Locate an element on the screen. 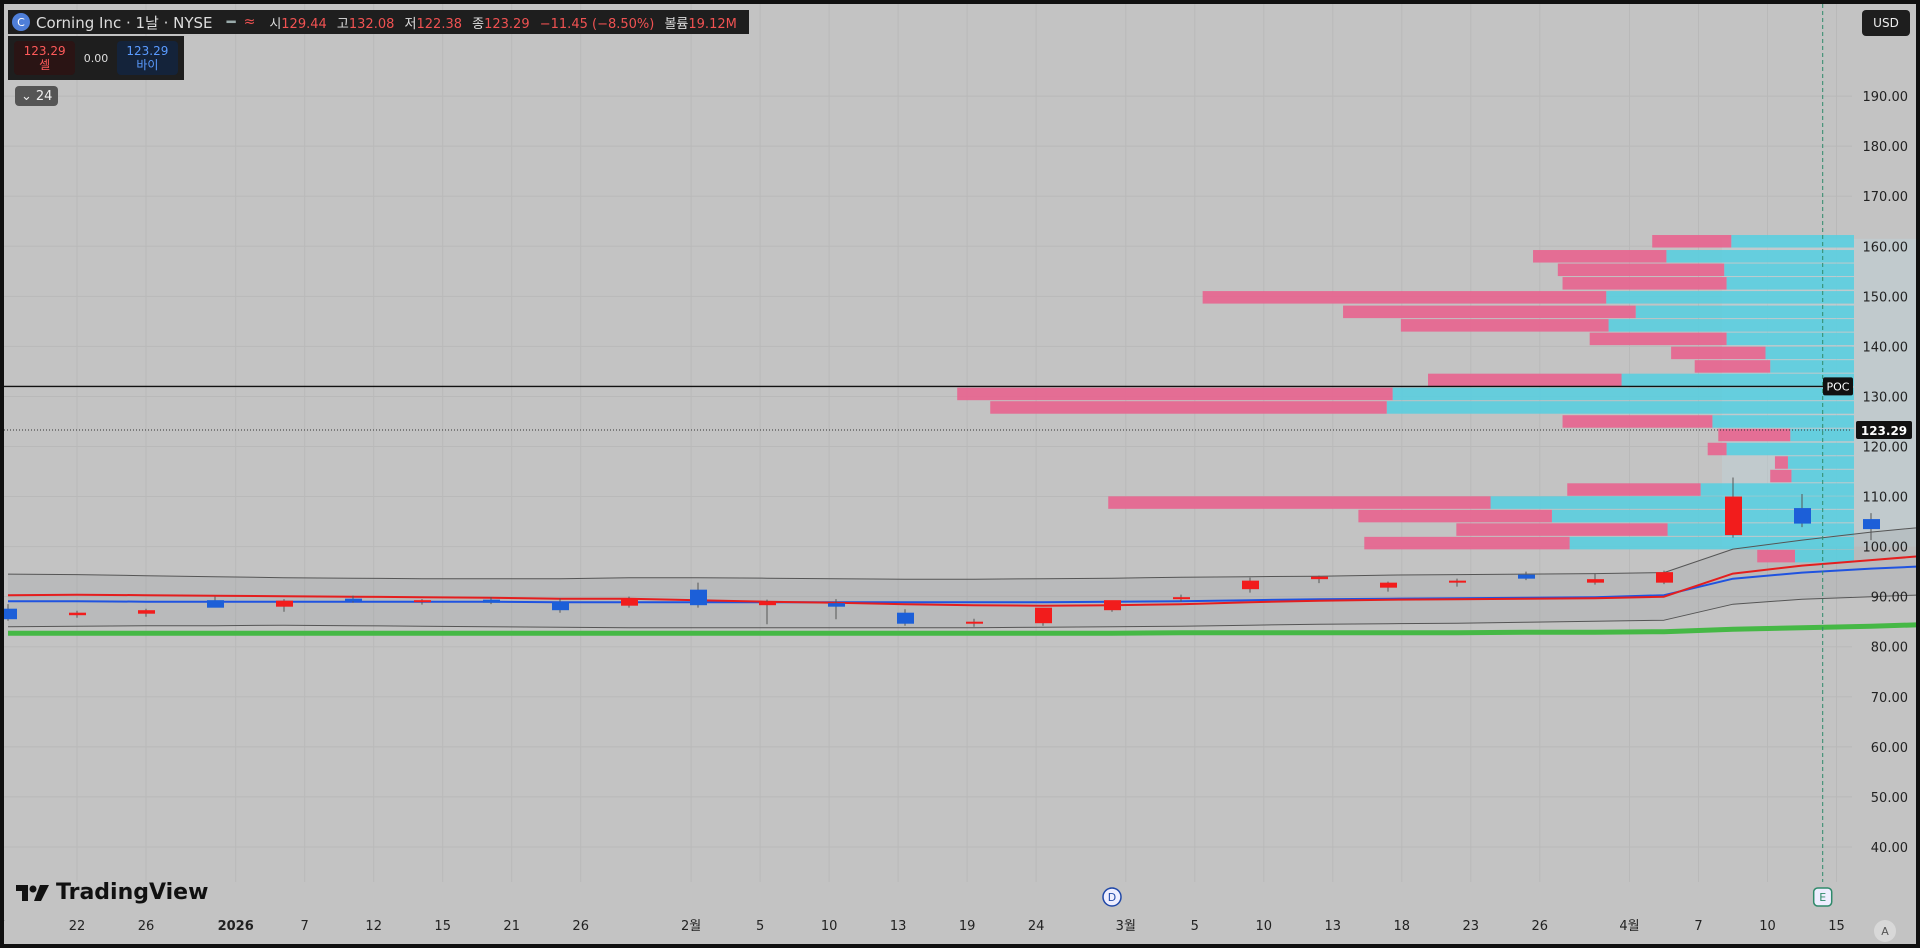 This screenshot has width=1920, height=948. visibility-icon: ━ is located at coordinates (231, 22).